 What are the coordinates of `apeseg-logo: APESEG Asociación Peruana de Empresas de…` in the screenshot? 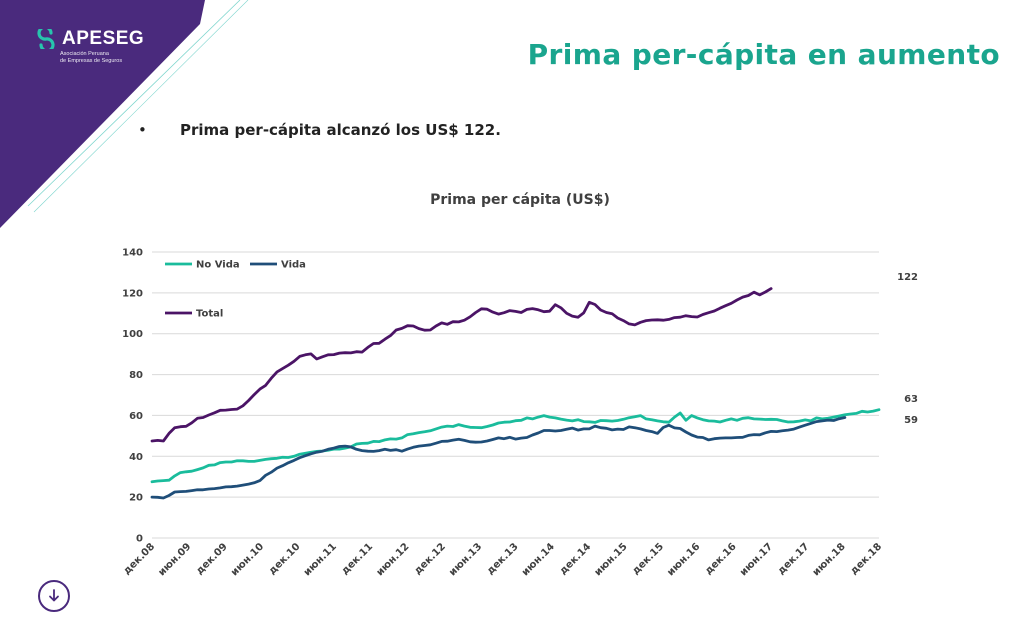 It's located at (90, 46).